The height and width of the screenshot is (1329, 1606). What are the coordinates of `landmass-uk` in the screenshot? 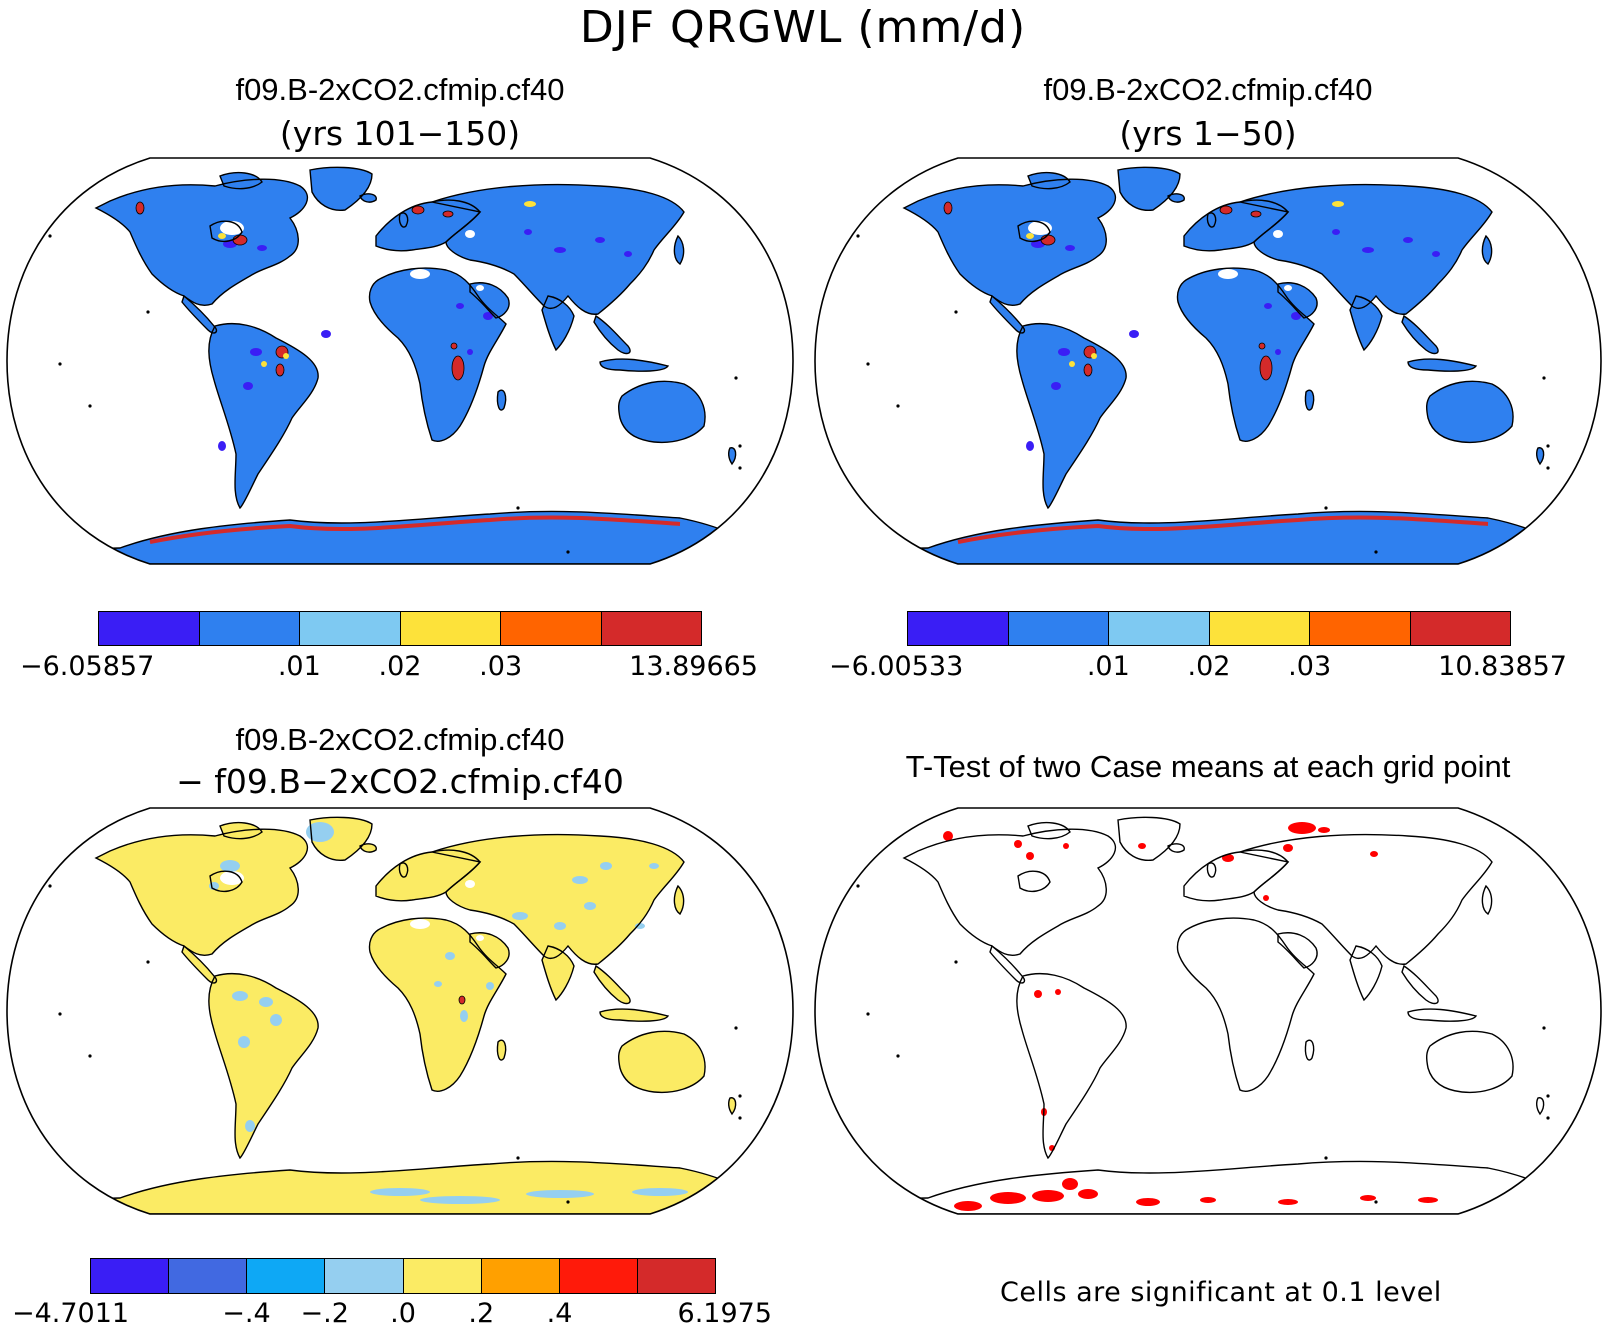 It's located at (1211, 870).